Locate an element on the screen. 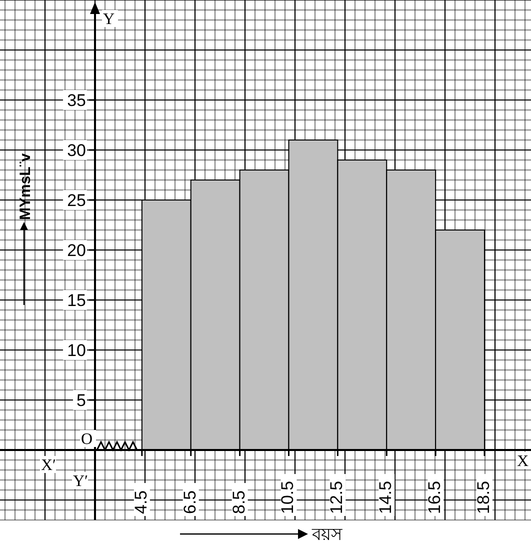  x-tick-label: 18.5 is located at coordinates (483, 497).